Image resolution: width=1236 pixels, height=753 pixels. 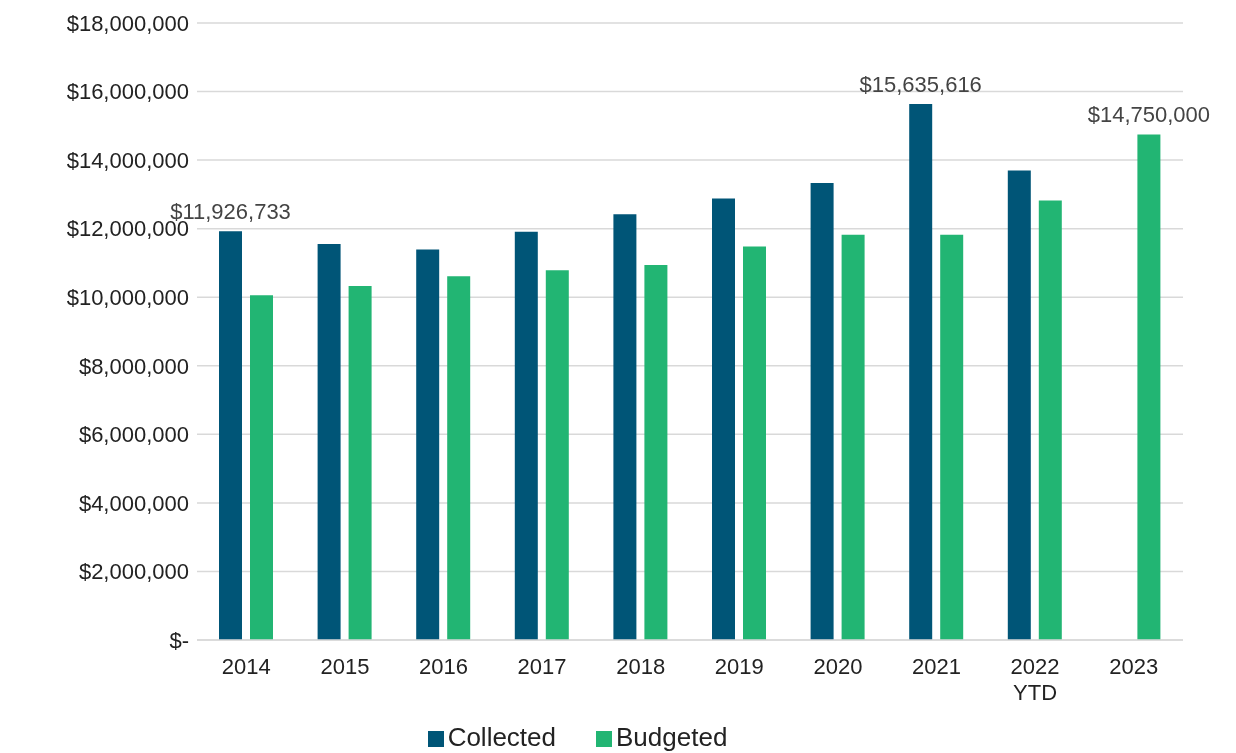 I want to click on y-tick-label: $14,000,000, so click(x=127, y=160).